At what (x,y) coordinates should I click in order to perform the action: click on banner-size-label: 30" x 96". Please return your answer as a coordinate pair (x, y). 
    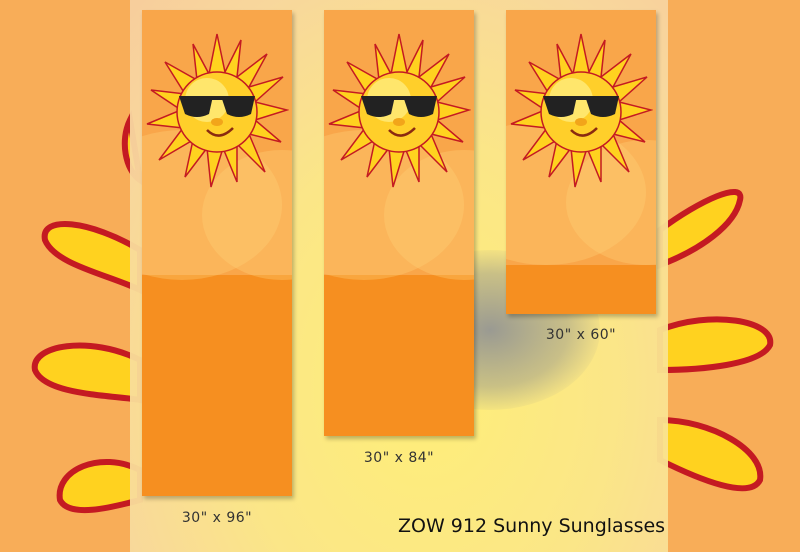
    Looking at the image, I should click on (217, 518).